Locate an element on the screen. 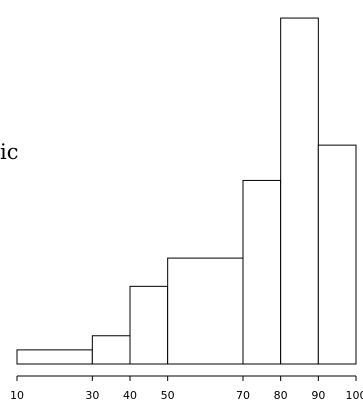 The image size is (363, 407). x-tick-label-30: 30 is located at coordinates (92, 395).